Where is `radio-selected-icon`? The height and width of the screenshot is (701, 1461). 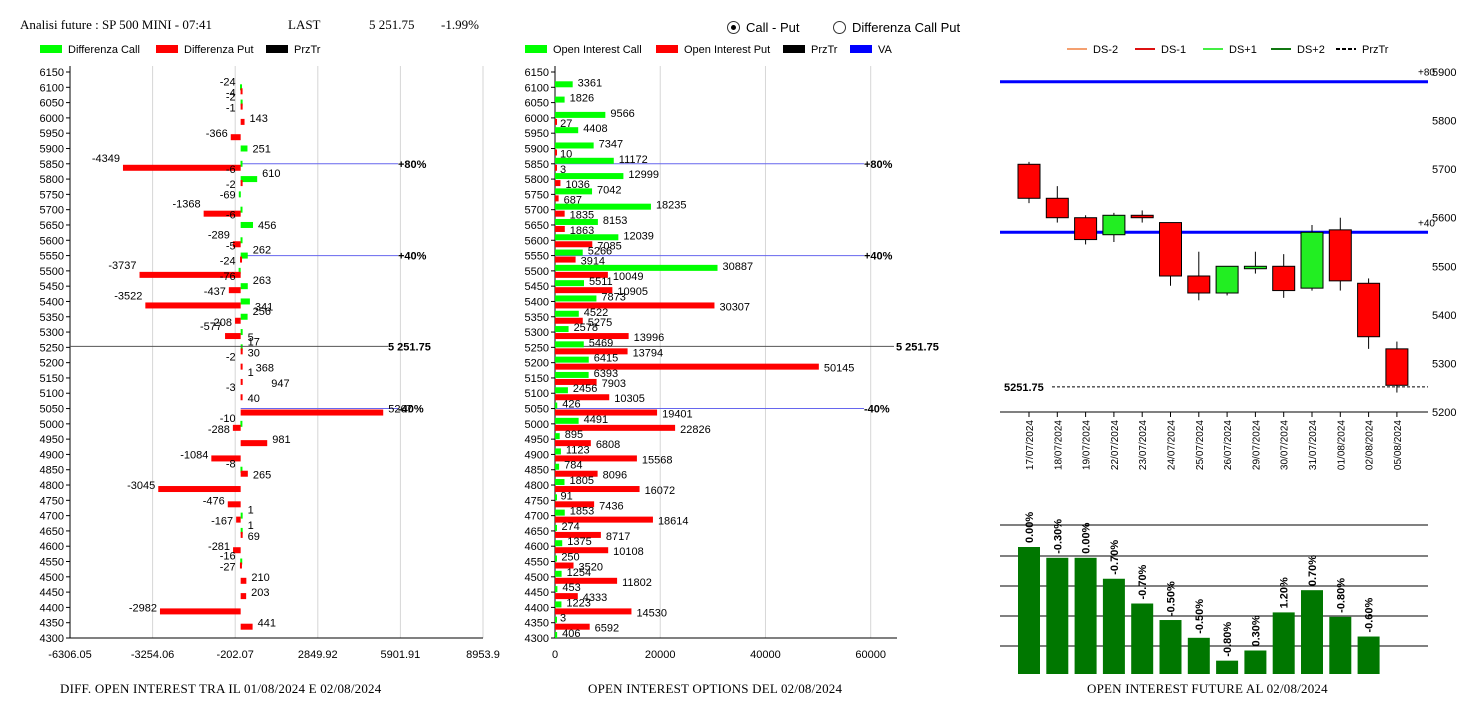
radio-selected-icon is located at coordinates (733, 27).